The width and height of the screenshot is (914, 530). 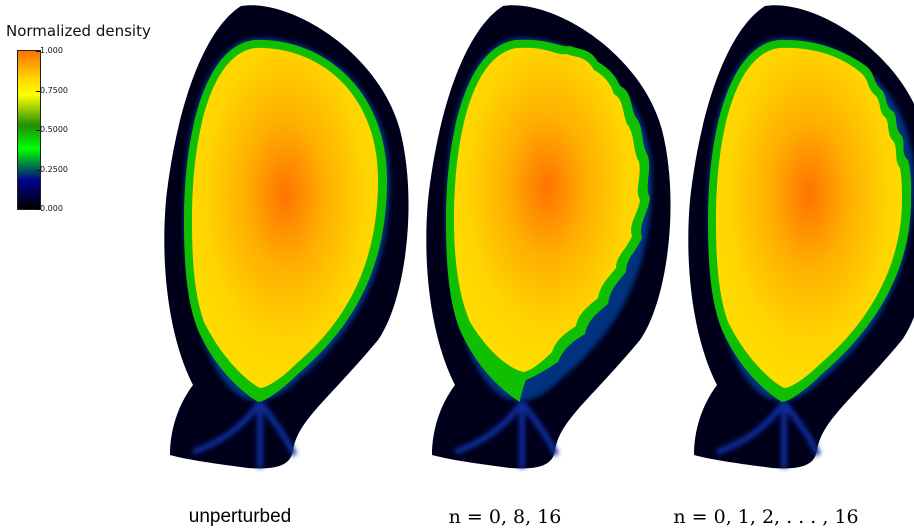 What do you see at coordinates (244, 434) in the screenshot?
I see `panel-1-divertor` at bounding box center [244, 434].